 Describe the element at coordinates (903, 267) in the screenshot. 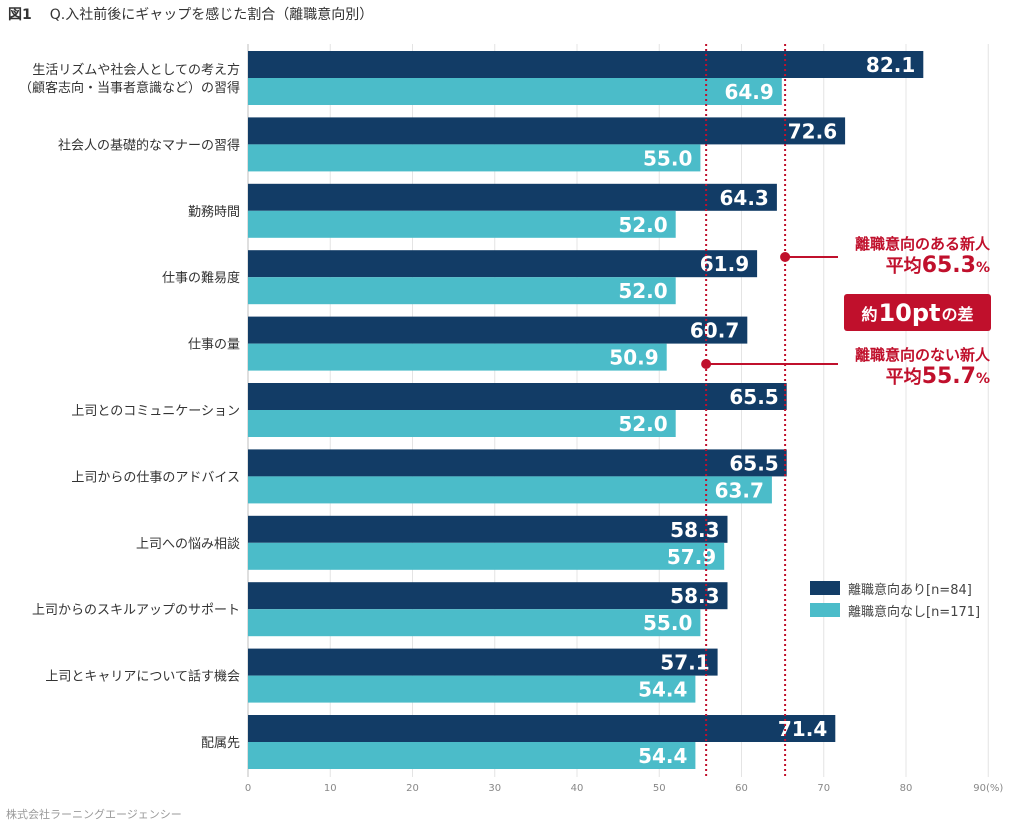

I see `avg-with-intent-prefix: 平均` at that location.